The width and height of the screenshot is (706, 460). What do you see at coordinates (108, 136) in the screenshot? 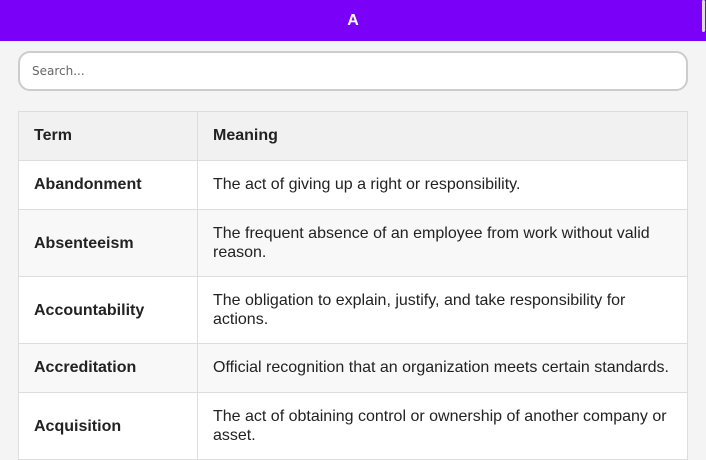
I see `column-header-term: Term` at bounding box center [108, 136].